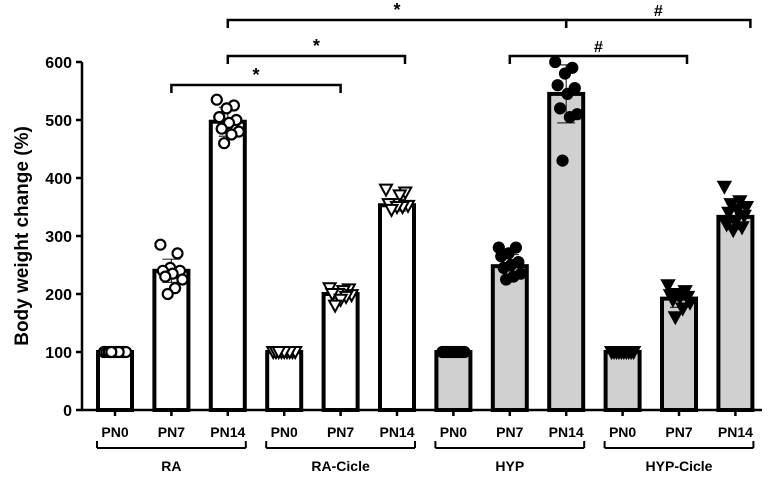 Image resolution: width=779 pixels, height=482 pixels. Describe the element at coordinates (67, 411) in the screenshot. I see `y-tick-label: 0` at that location.